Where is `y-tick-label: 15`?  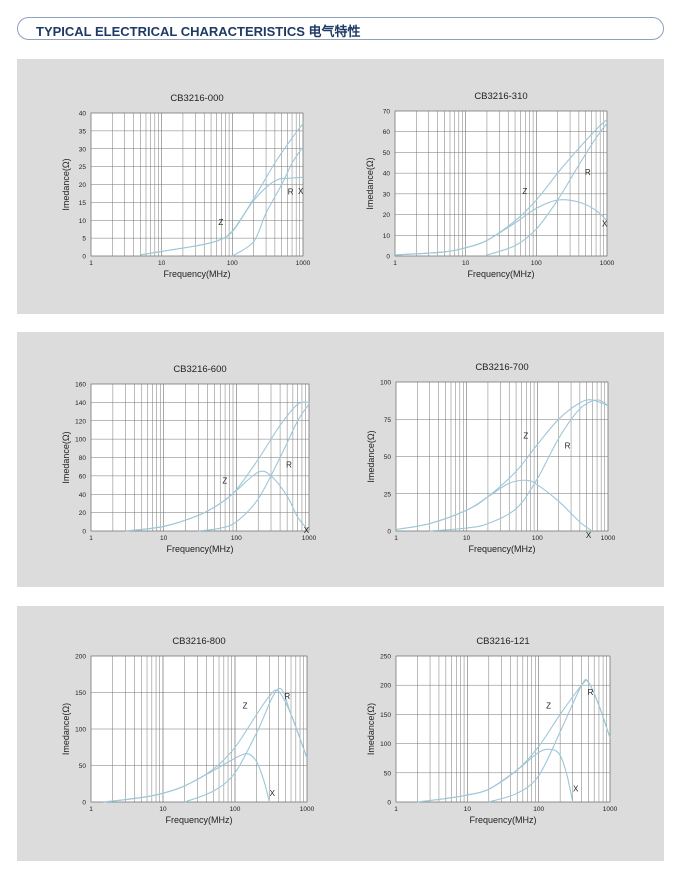 y-tick-label: 15 is located at coordinates (83, 203).